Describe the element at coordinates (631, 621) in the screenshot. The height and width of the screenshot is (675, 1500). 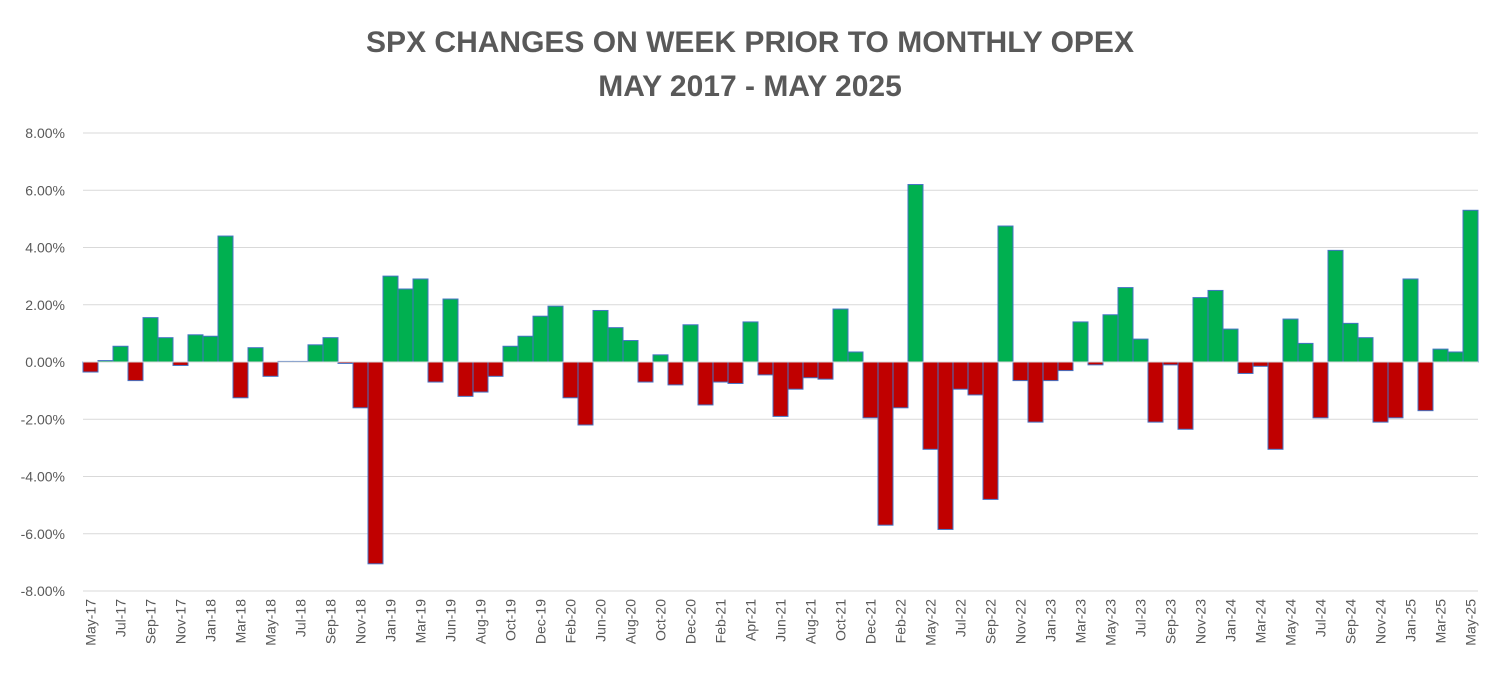
I see `x-tick-label: Aug-20` at that location.